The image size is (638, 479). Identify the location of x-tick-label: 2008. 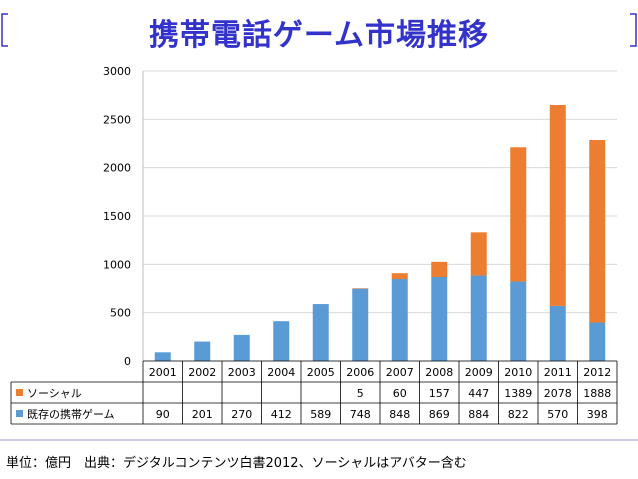
(439, 372).